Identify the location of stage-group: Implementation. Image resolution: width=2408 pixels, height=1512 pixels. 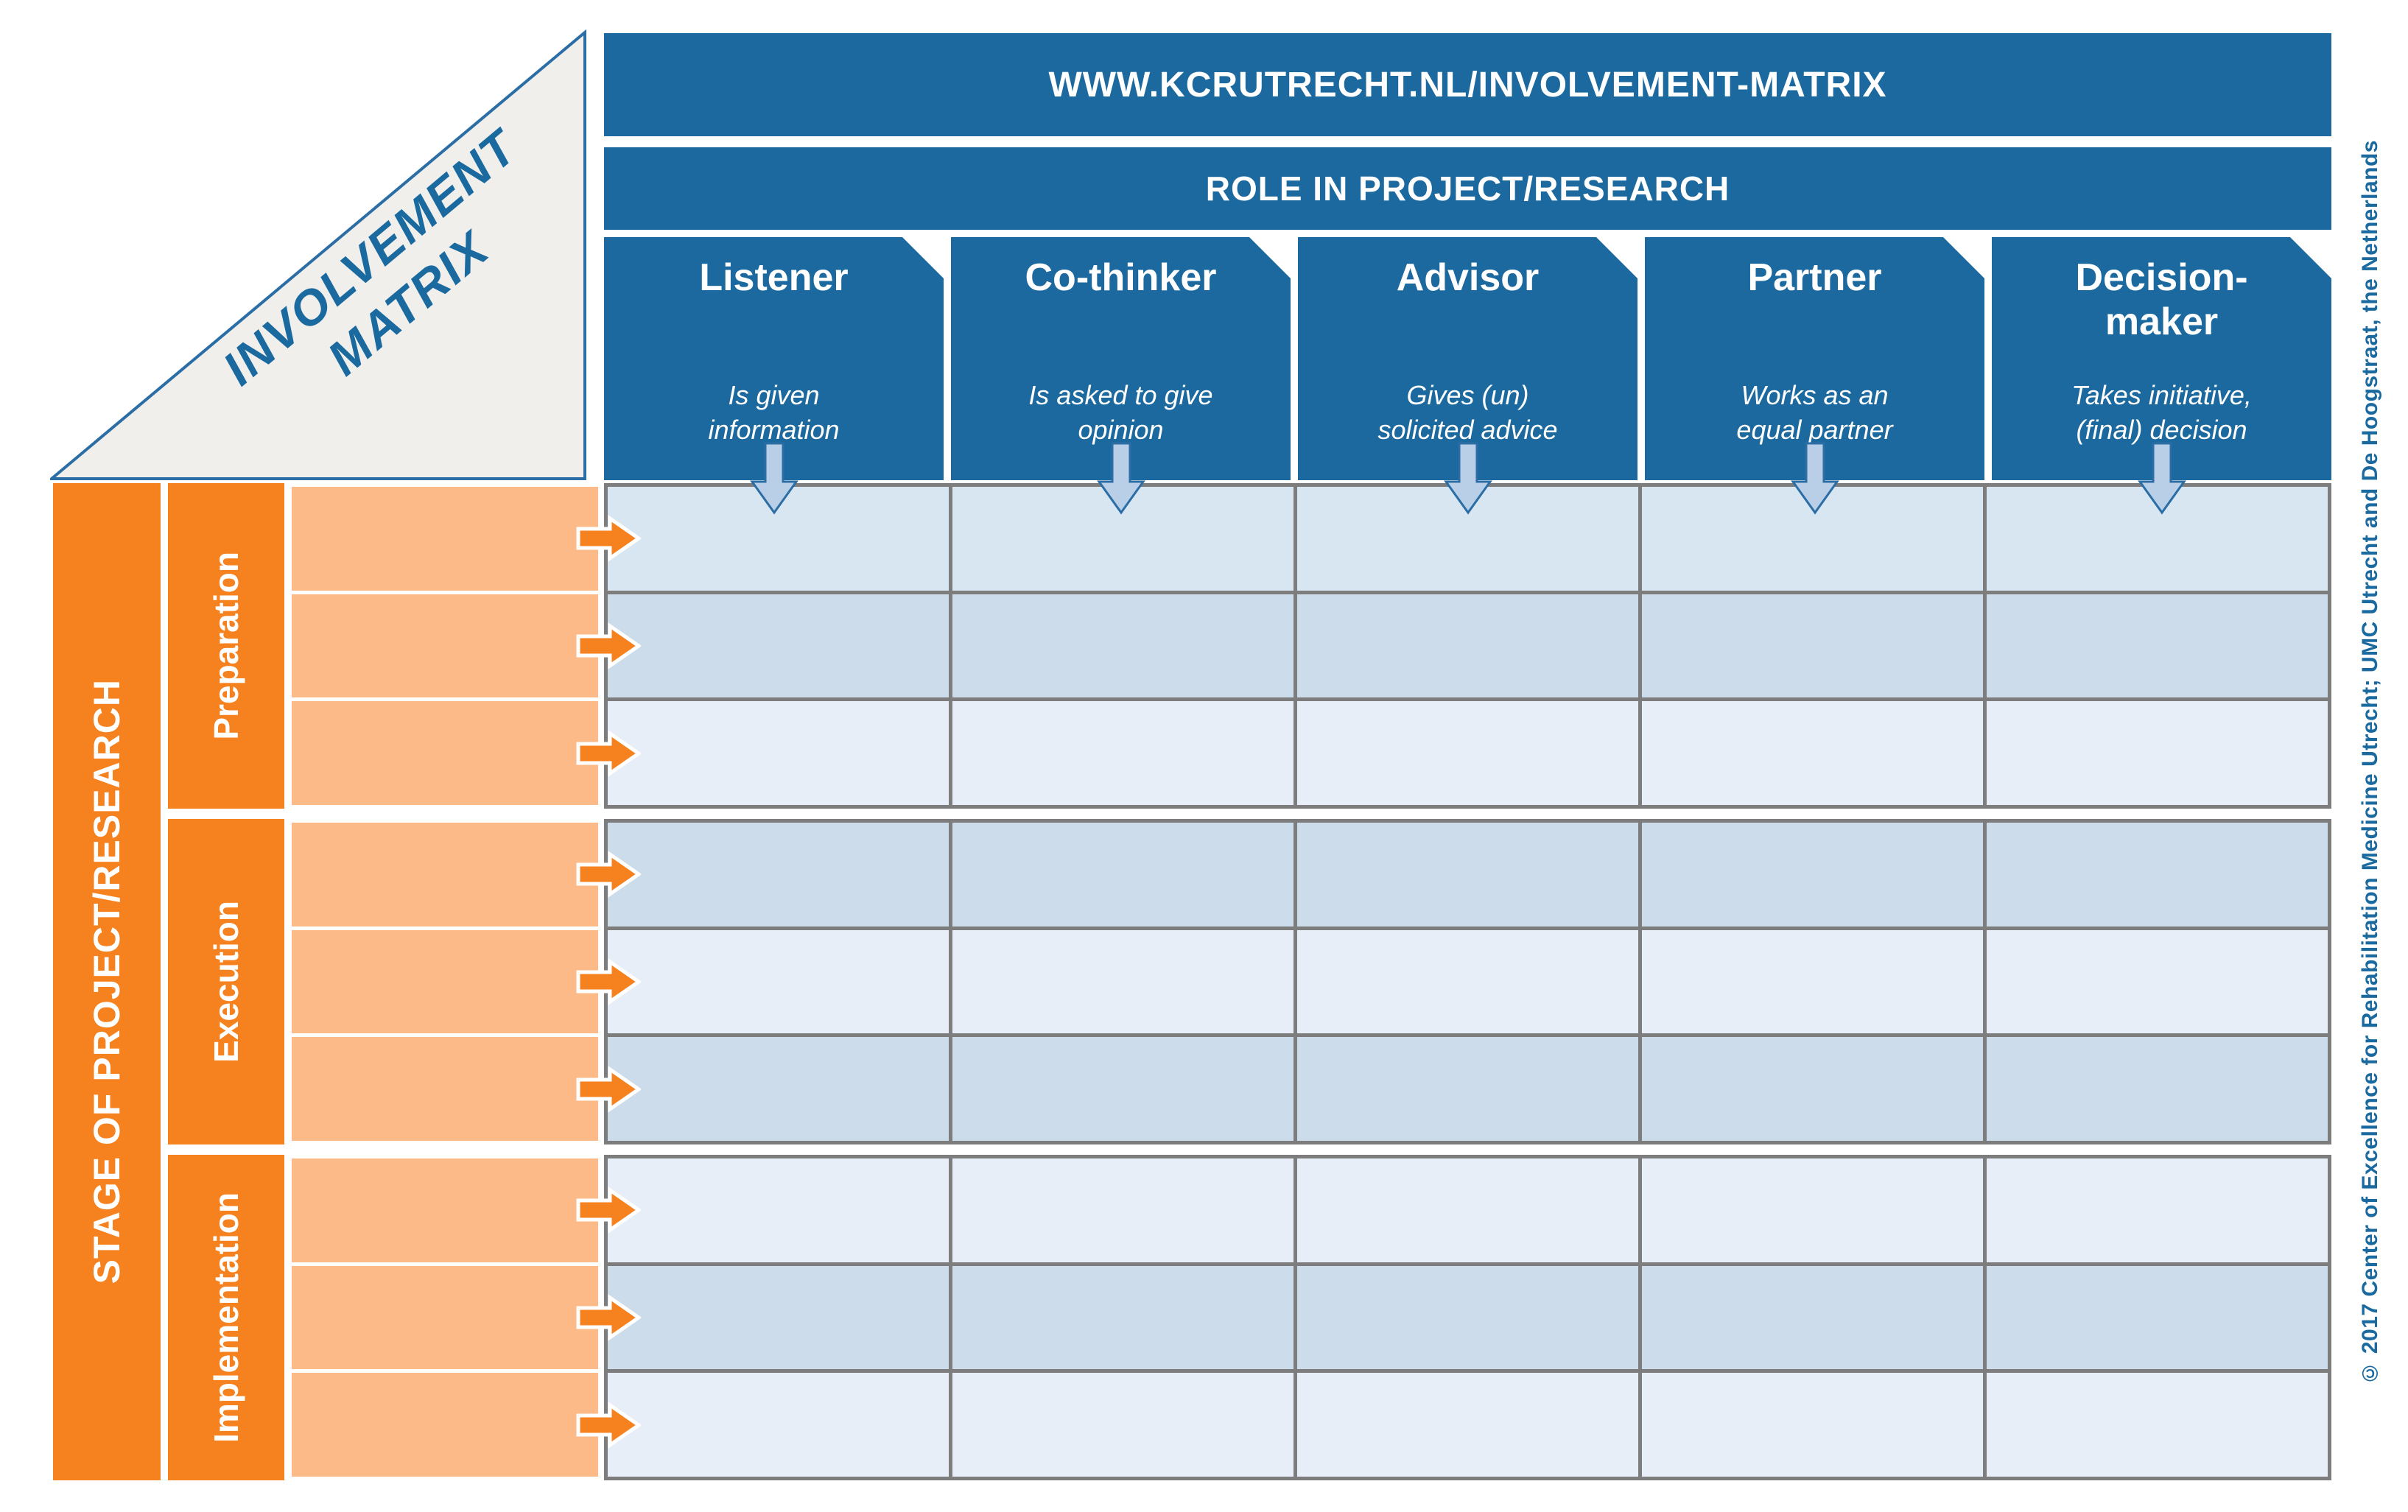
(404, 1317).